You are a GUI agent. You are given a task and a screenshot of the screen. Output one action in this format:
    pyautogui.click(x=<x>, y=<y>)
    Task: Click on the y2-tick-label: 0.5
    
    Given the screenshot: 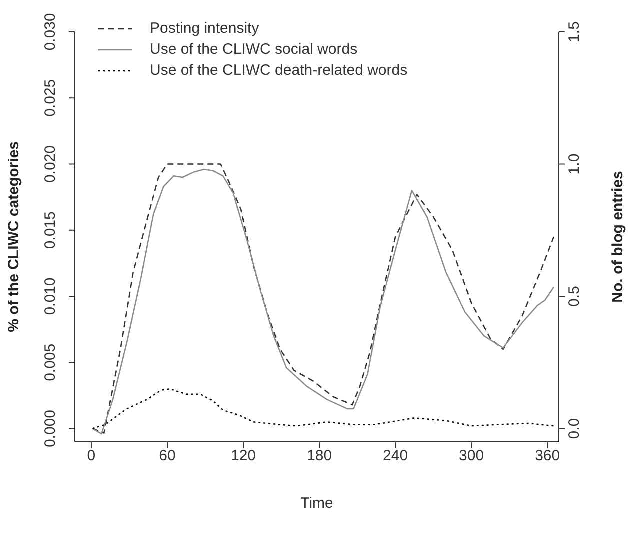 What is the action you would take?
    pyautogui.click(x=574, y=296)
    